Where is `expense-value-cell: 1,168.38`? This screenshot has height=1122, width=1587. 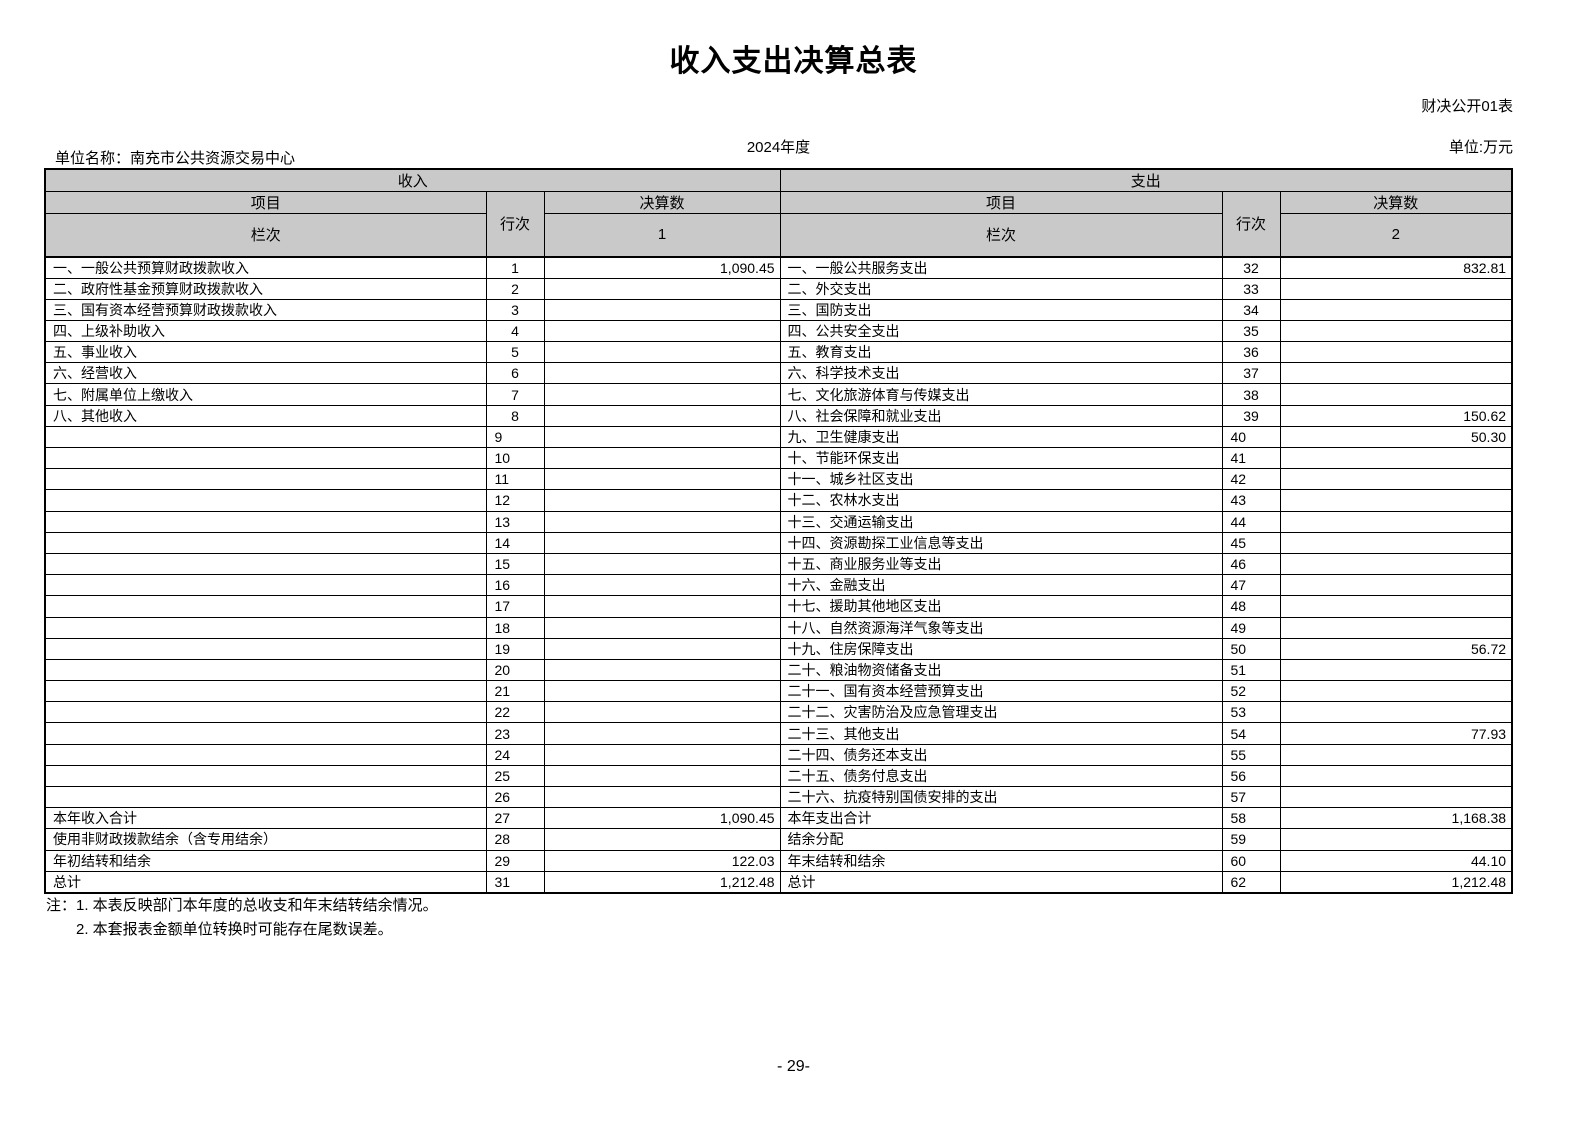 expense-value-cell: 1,168.38 is located at coordinates (1396, 818).